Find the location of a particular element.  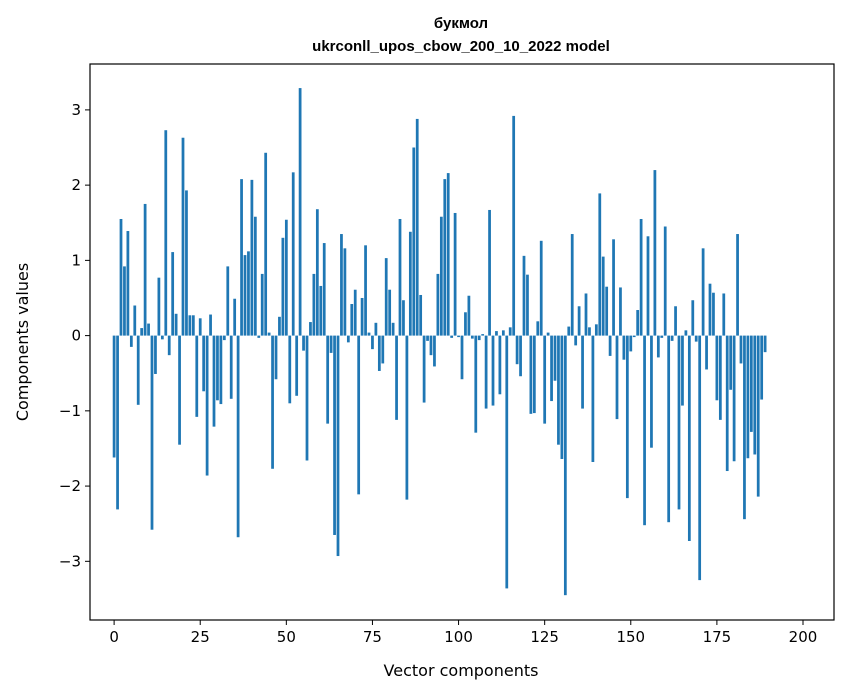

y-tick-label: 2 is located at coordinates (76, 185).